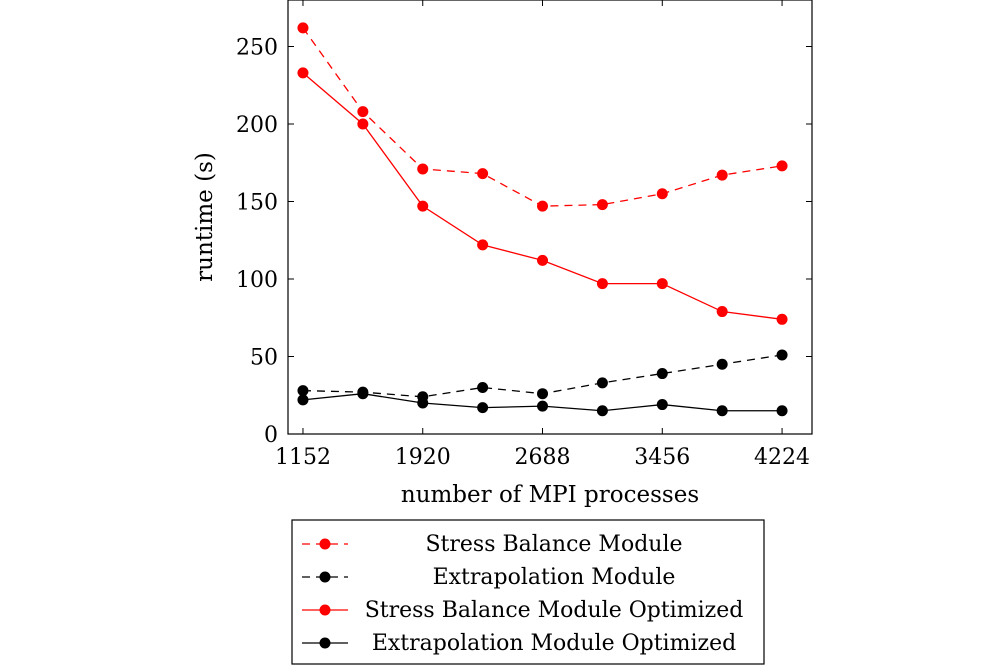 The height and width of the screenshot is (666, 1000). What do you see at coordinates (543, 457) in the screenshot?
I see `x-tick-label: 2688` at bounding box center [543, 457].